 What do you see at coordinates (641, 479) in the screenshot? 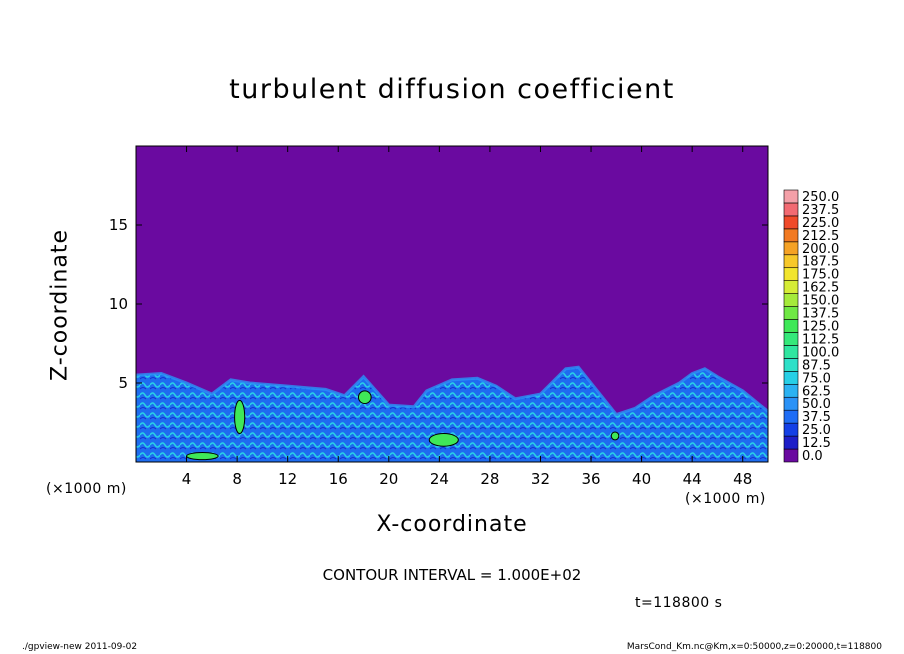
I see `x-tick-label: 40` at bounding box center [641, 479].